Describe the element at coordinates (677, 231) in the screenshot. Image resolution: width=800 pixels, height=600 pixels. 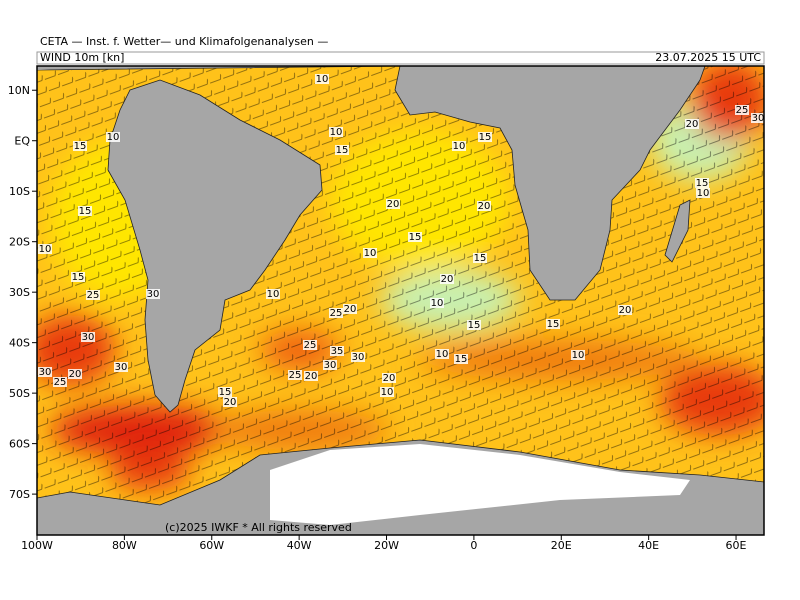
I see `madagascar` at that location.